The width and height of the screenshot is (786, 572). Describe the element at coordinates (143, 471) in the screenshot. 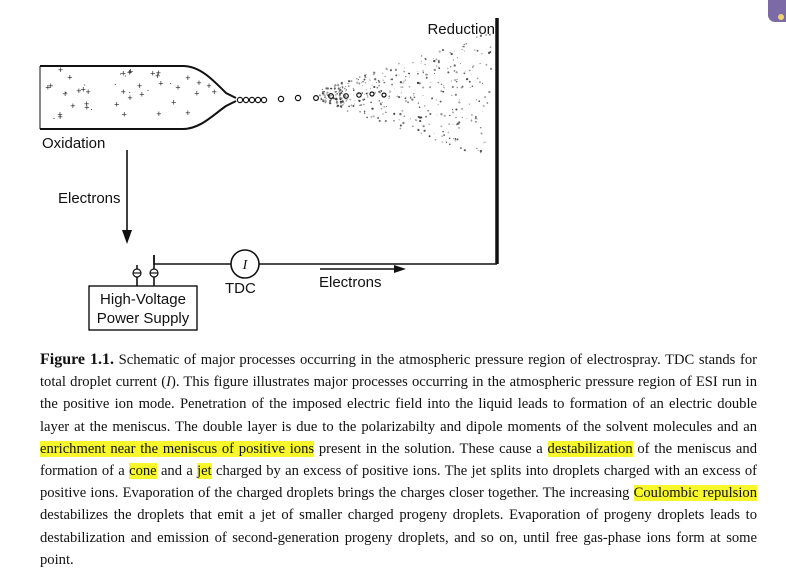

I see `highlight-cone: cone` at that location.